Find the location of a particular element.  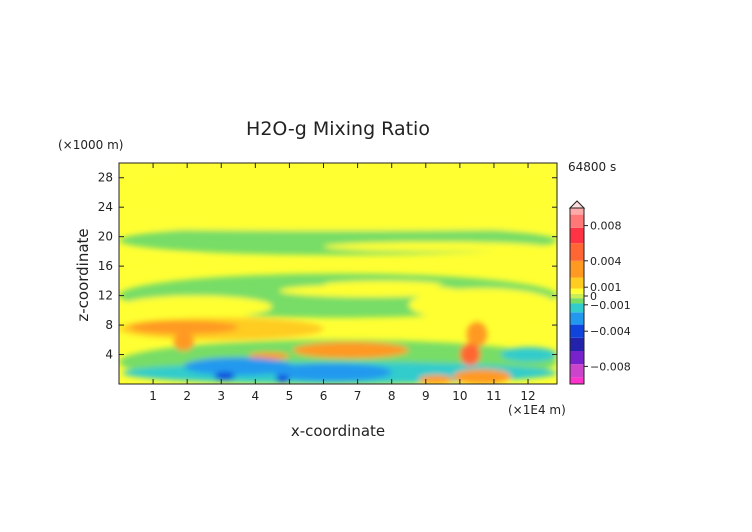

colorbar-label: 0.008 is located at coordinates (606, 226).